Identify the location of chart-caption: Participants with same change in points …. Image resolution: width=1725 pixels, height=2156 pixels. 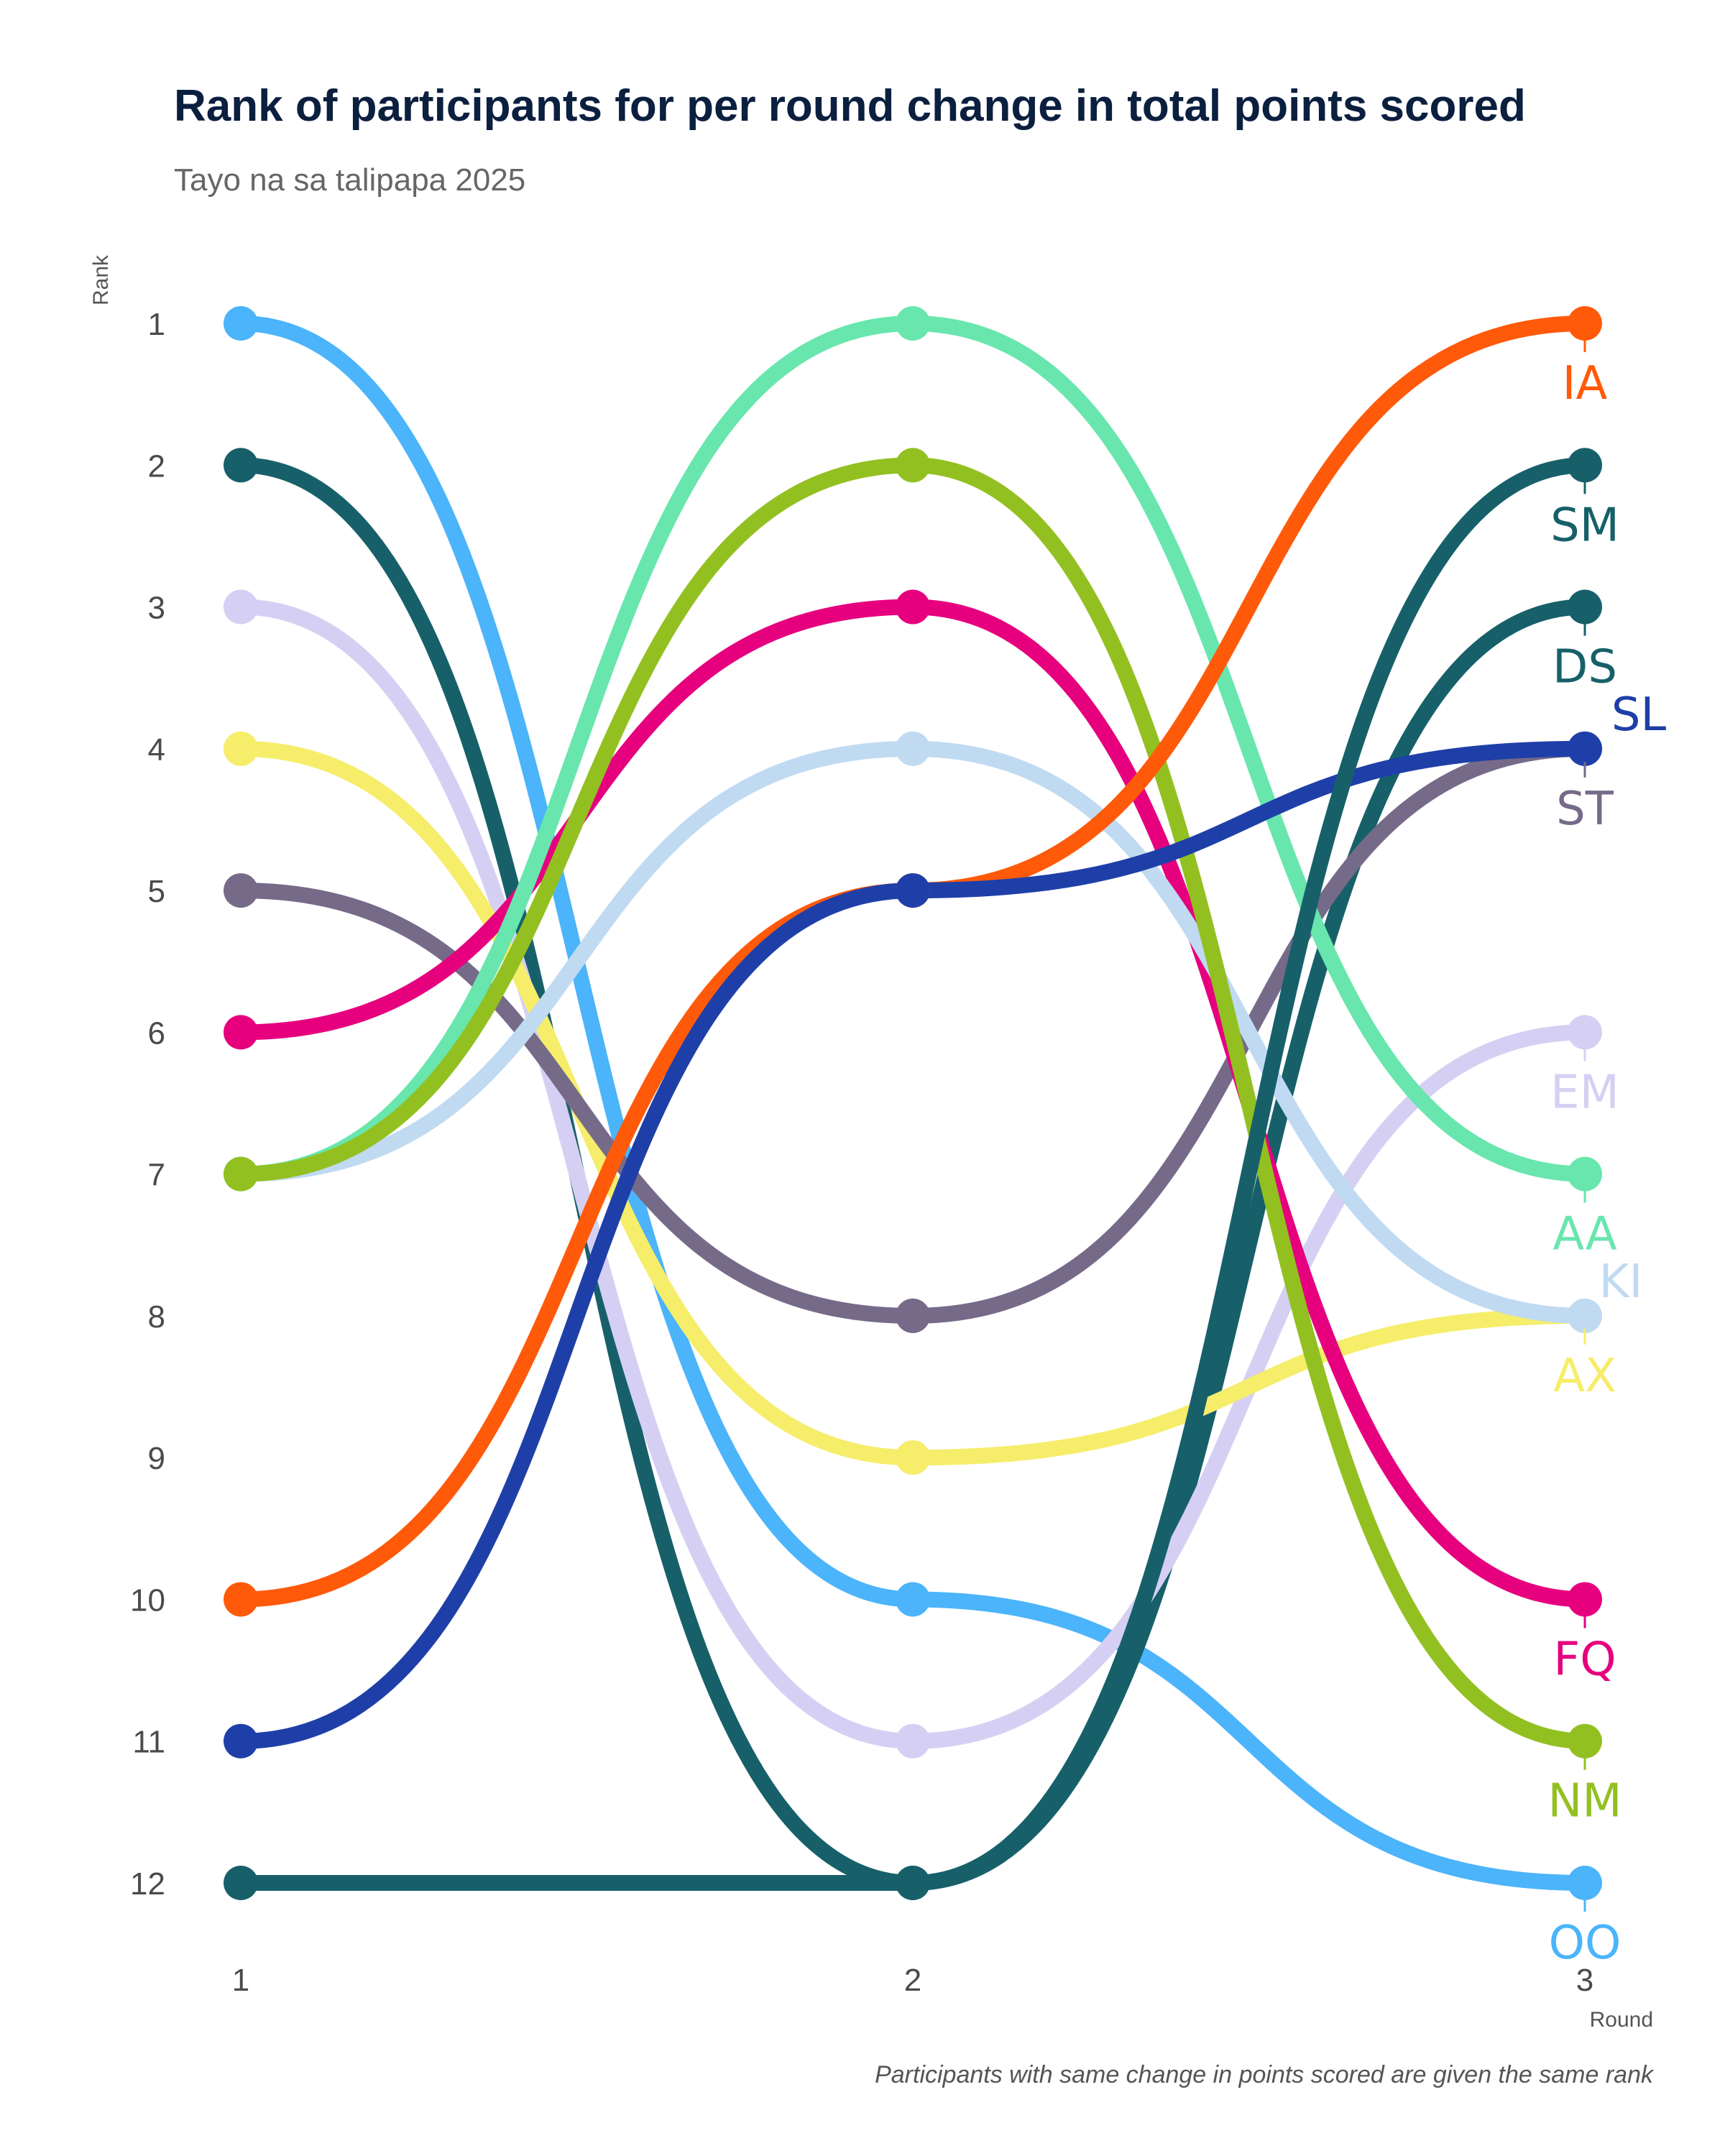
(1265, 2074).